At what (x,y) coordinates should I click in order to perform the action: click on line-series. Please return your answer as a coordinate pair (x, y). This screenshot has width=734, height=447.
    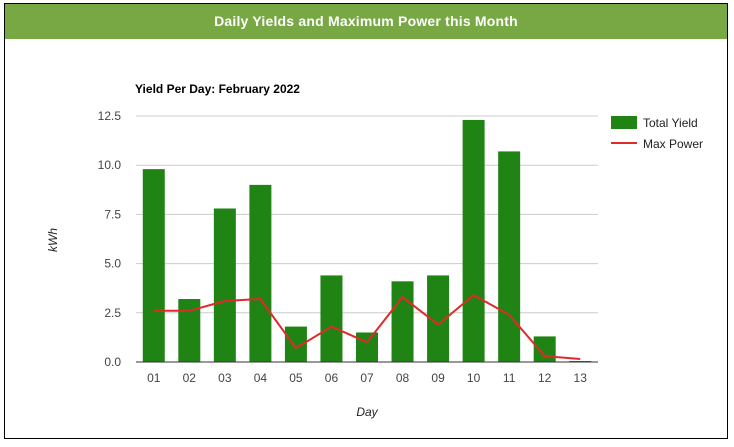
    Looking at the image, I should click on (367, 327).